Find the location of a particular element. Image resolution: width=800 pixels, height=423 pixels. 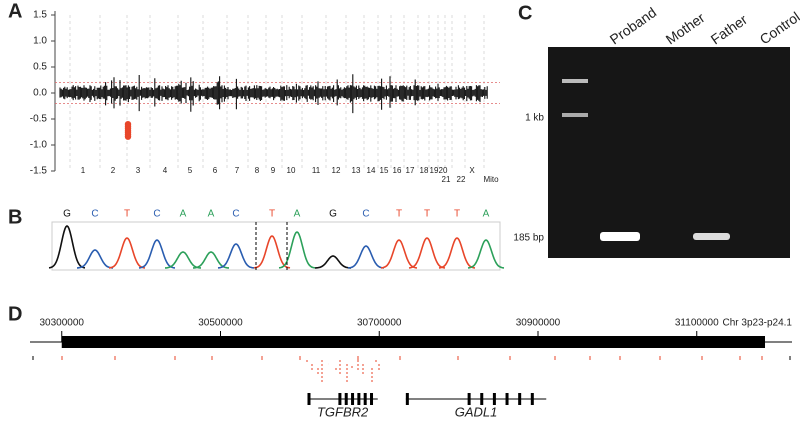

x-tick-label: 1 is located at coordinates (83, 170).